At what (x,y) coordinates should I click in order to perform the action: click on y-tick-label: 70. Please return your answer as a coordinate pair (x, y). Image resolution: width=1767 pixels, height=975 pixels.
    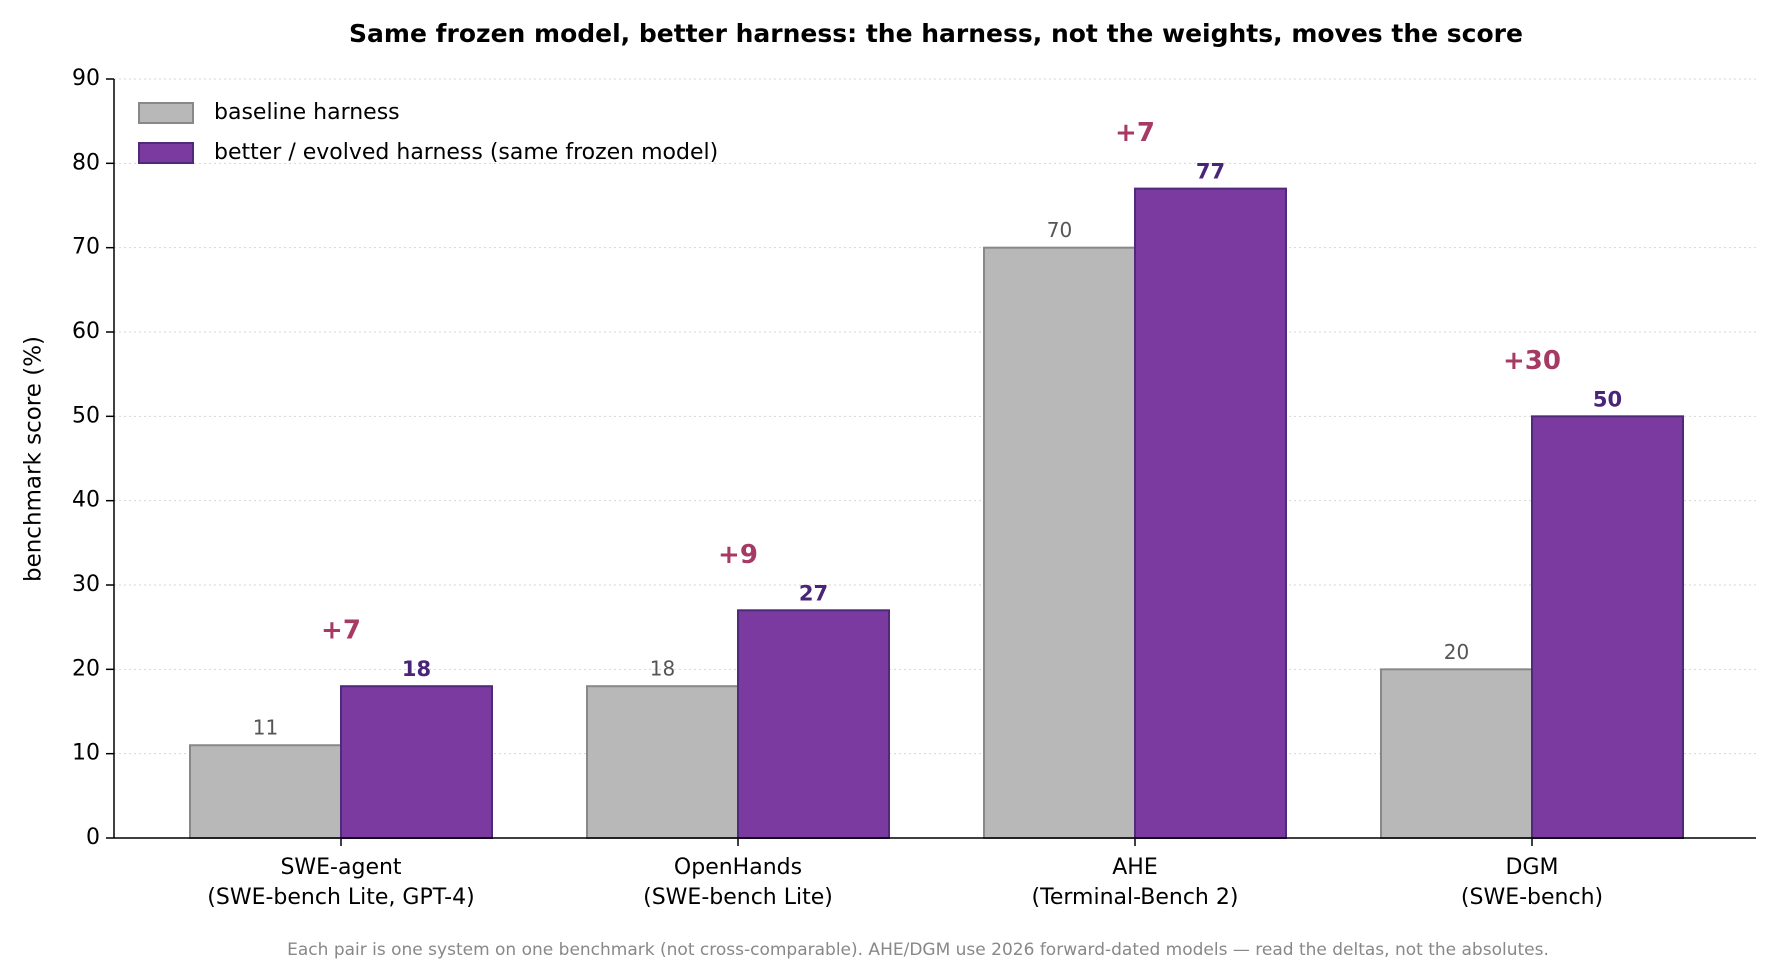
    Looking at the image, I should click on (86, 247).